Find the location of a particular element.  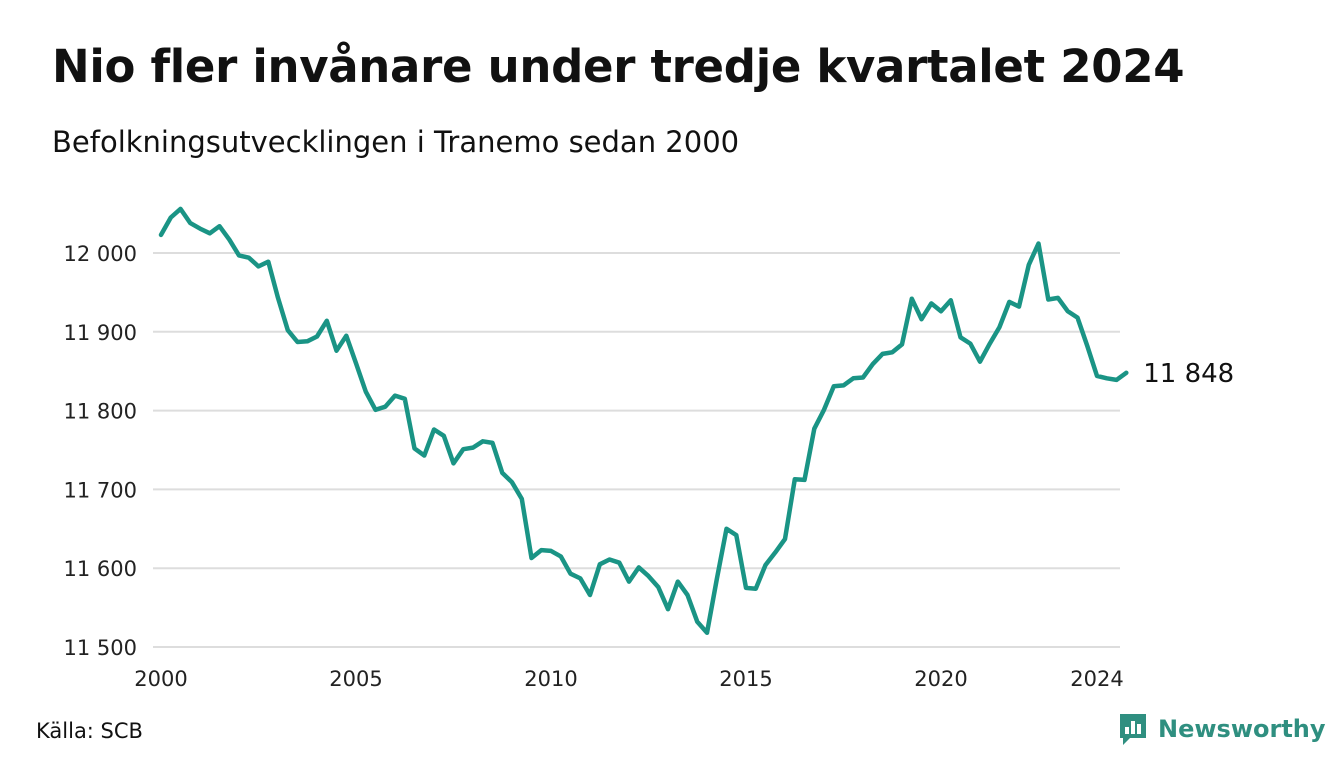

x-tick-label: 2024 is located at coordinates (1096, 679).